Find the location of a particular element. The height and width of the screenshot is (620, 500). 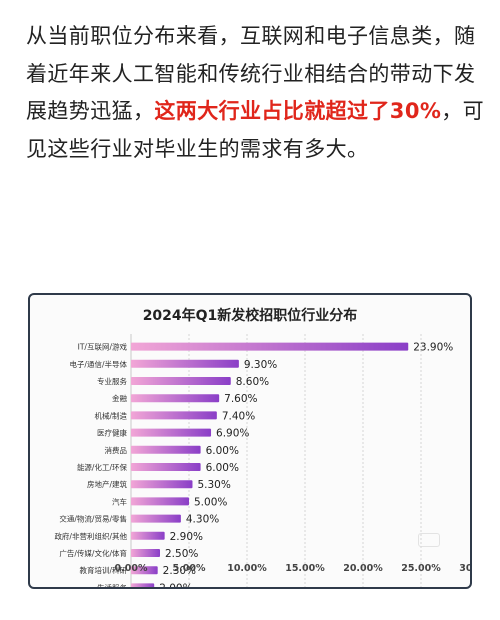

value-label: 8.60% is located at coordinates (252, 382).